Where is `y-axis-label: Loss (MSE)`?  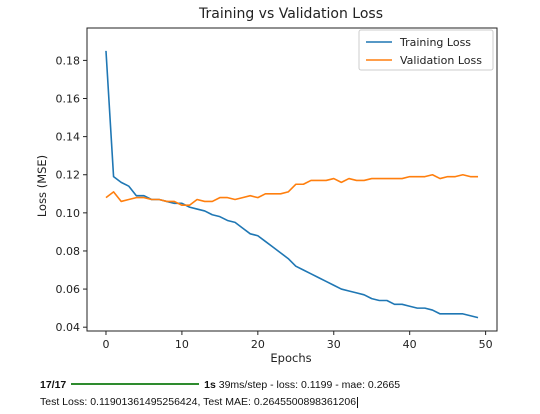
y-axis-label: Loss (MSE) is located at coordinates (42, 186).